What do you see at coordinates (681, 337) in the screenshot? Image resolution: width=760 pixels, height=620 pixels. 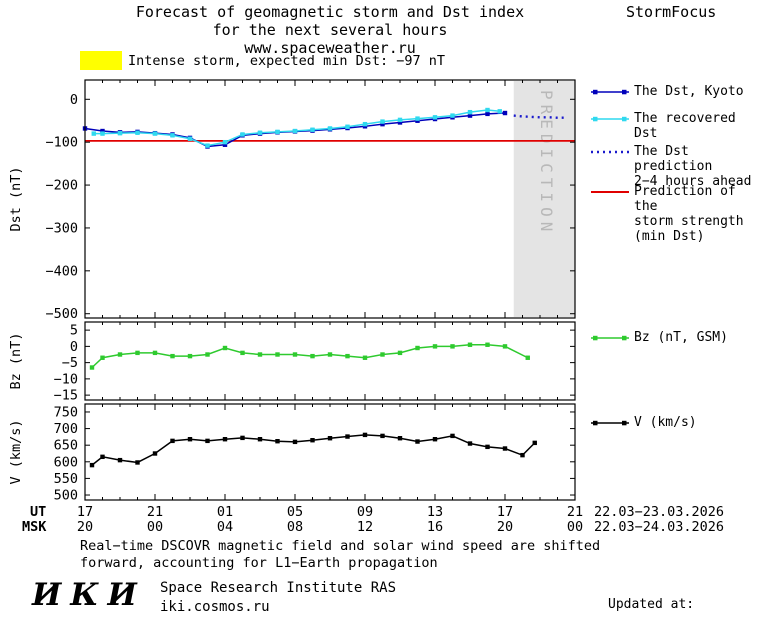 I see `legend-label-bz: Bz (nT, GSM)` at bounding box center [681, 337].